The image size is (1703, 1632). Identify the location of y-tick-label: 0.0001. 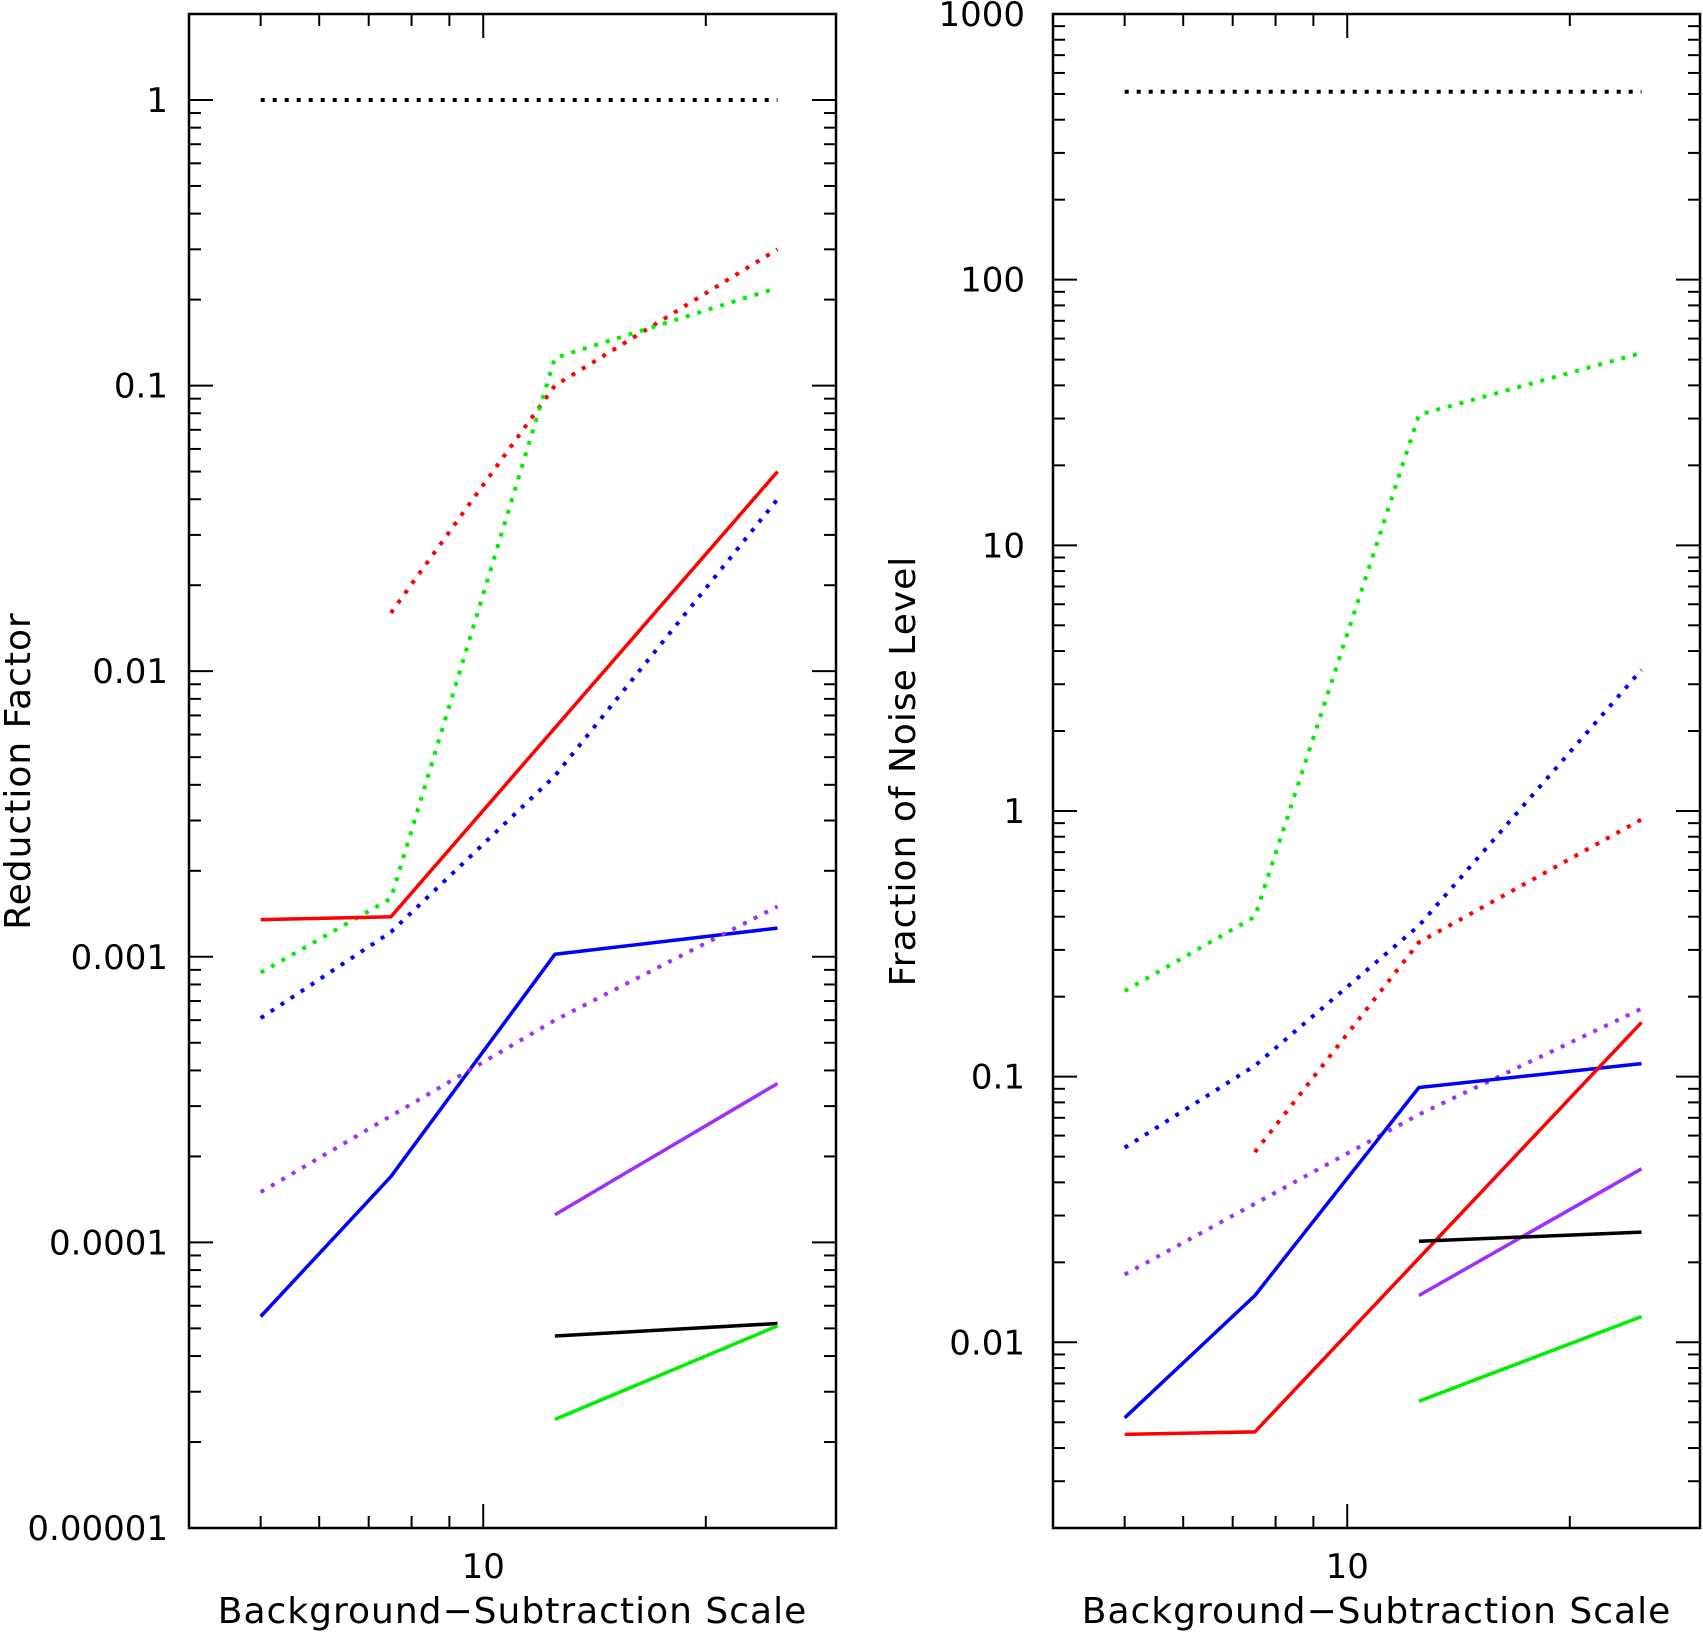
(108, 1243).